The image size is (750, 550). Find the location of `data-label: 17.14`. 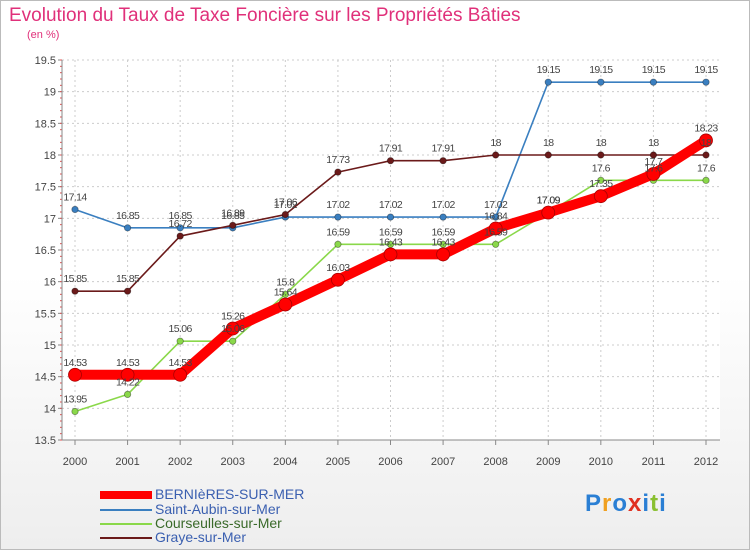

data-label: 17.14 is located at coordinates (75, 197).